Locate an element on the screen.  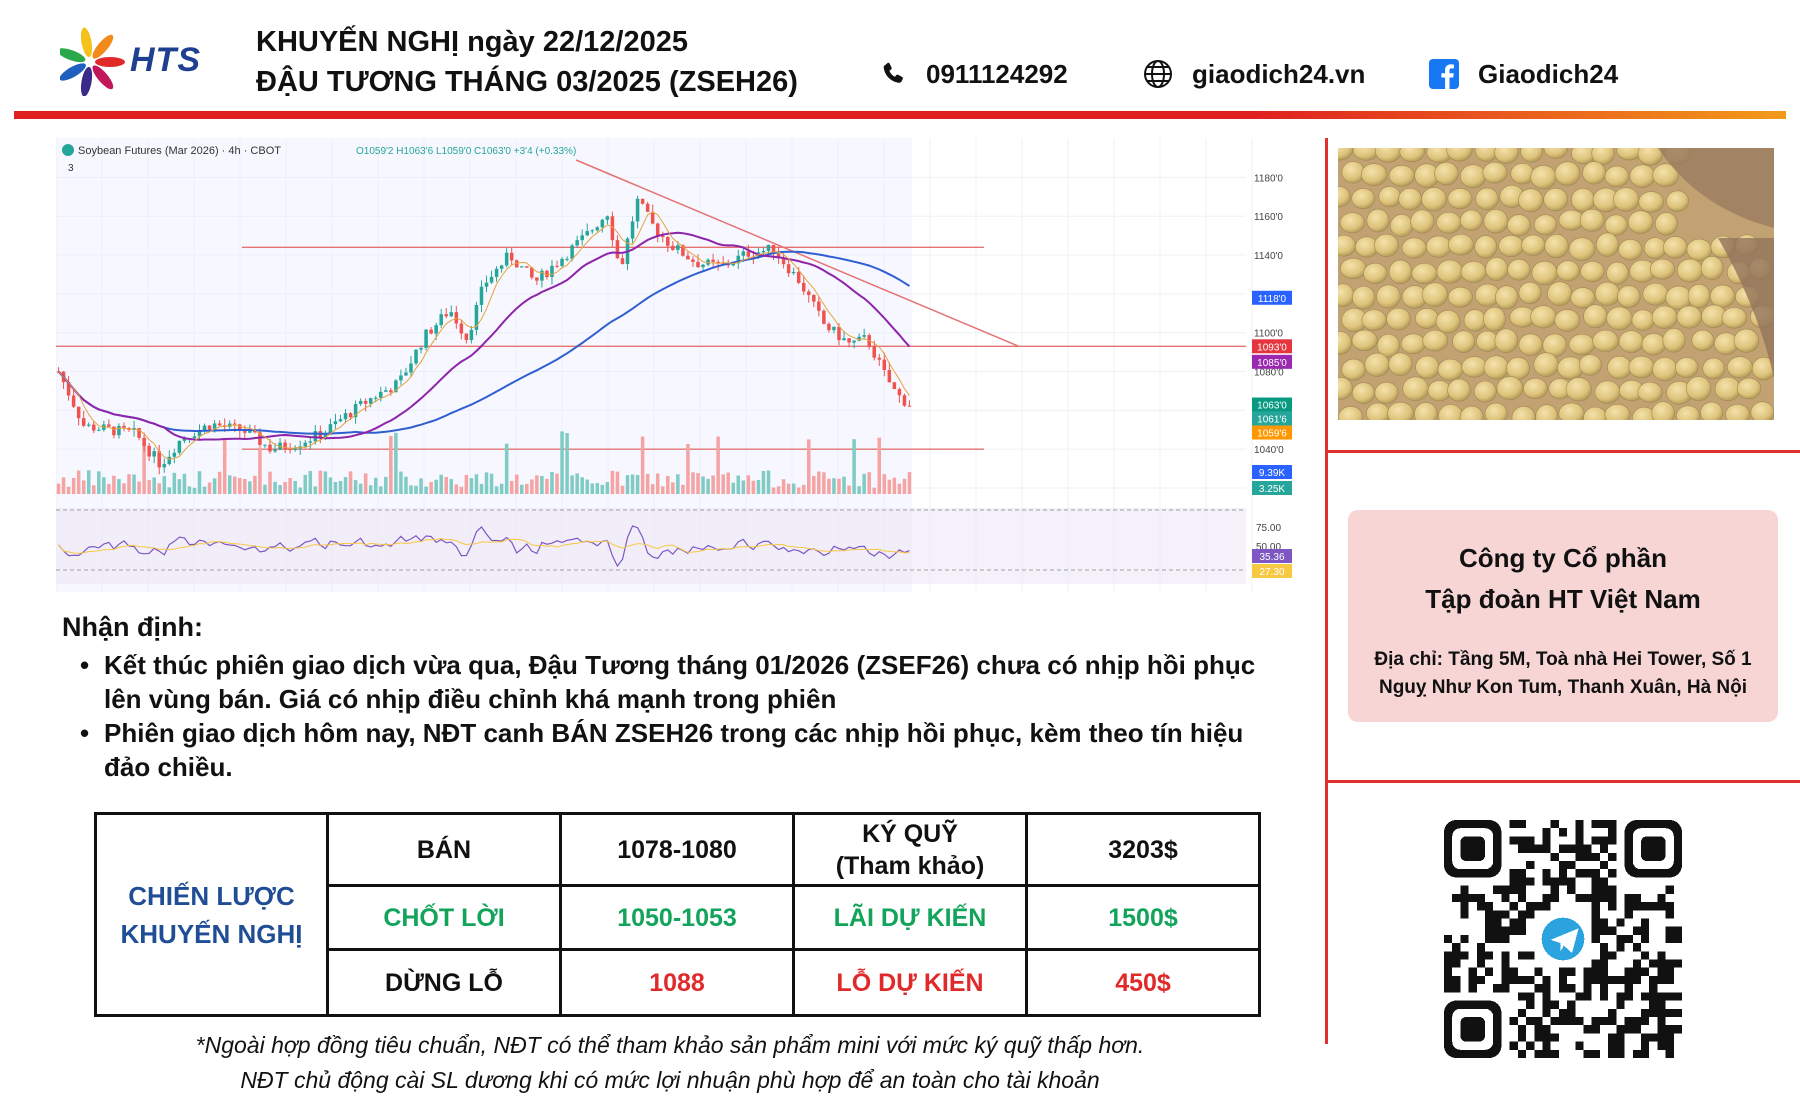
contact-website: giaodich24.vn is located at coordinates (1253, 74).